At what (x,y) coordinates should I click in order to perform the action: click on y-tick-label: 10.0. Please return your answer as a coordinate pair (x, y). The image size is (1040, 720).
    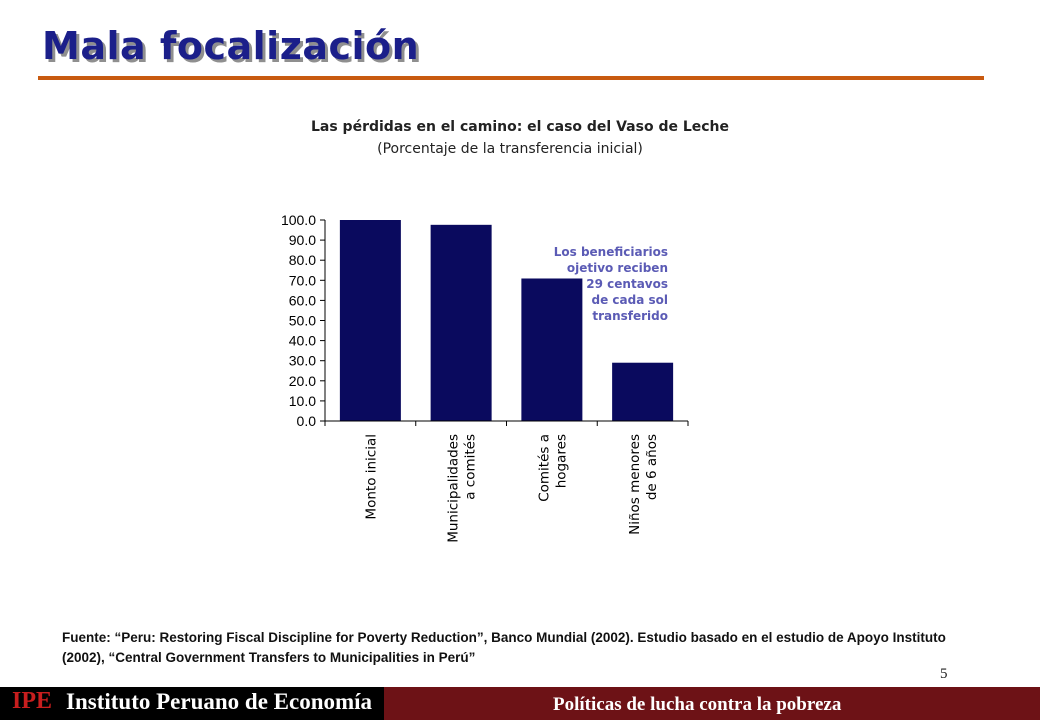
    Looking at the image, I should click on (302, 401).